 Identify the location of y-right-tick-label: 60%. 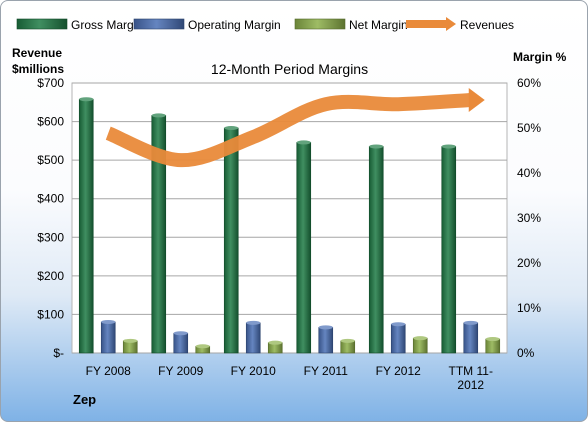
(529, 83).